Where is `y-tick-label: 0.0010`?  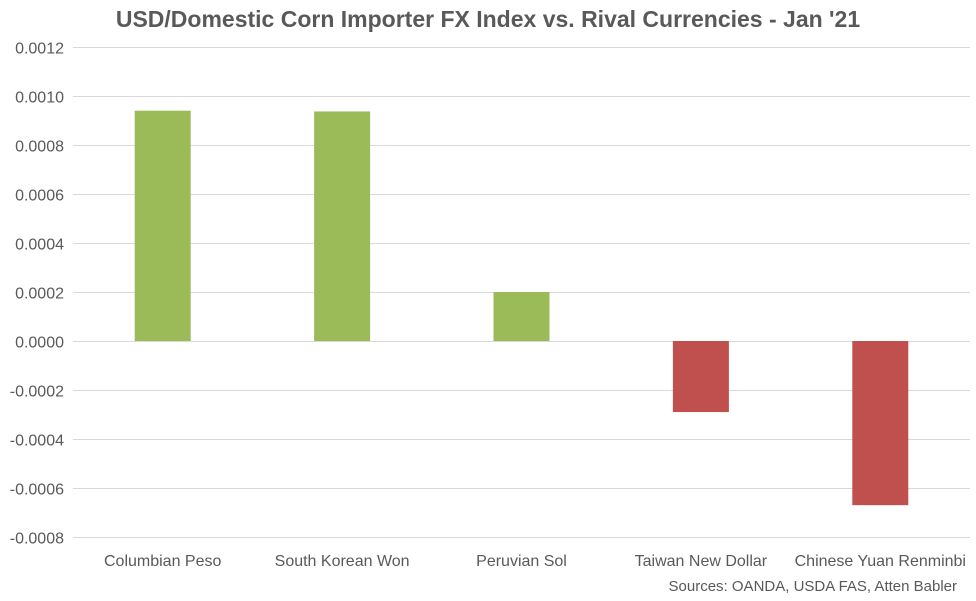 y-tick-label: 0.0010 is located at coordinates (39, 98).